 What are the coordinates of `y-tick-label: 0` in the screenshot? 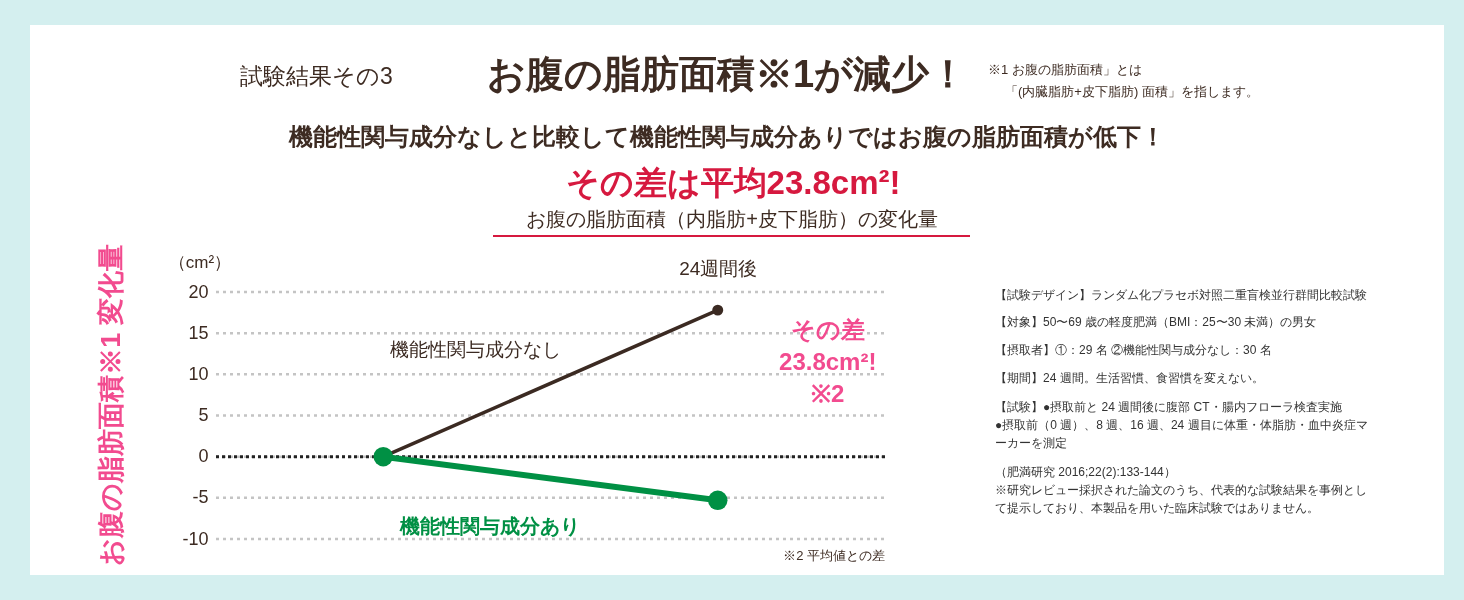 It's located at (203, 456).